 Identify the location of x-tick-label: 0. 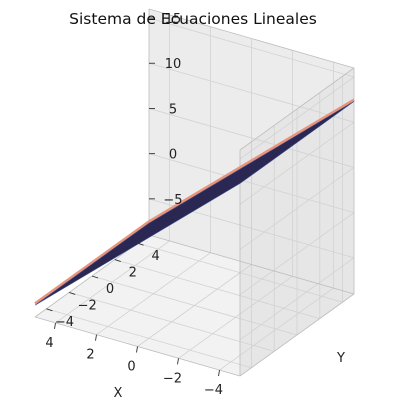
(131, 367).